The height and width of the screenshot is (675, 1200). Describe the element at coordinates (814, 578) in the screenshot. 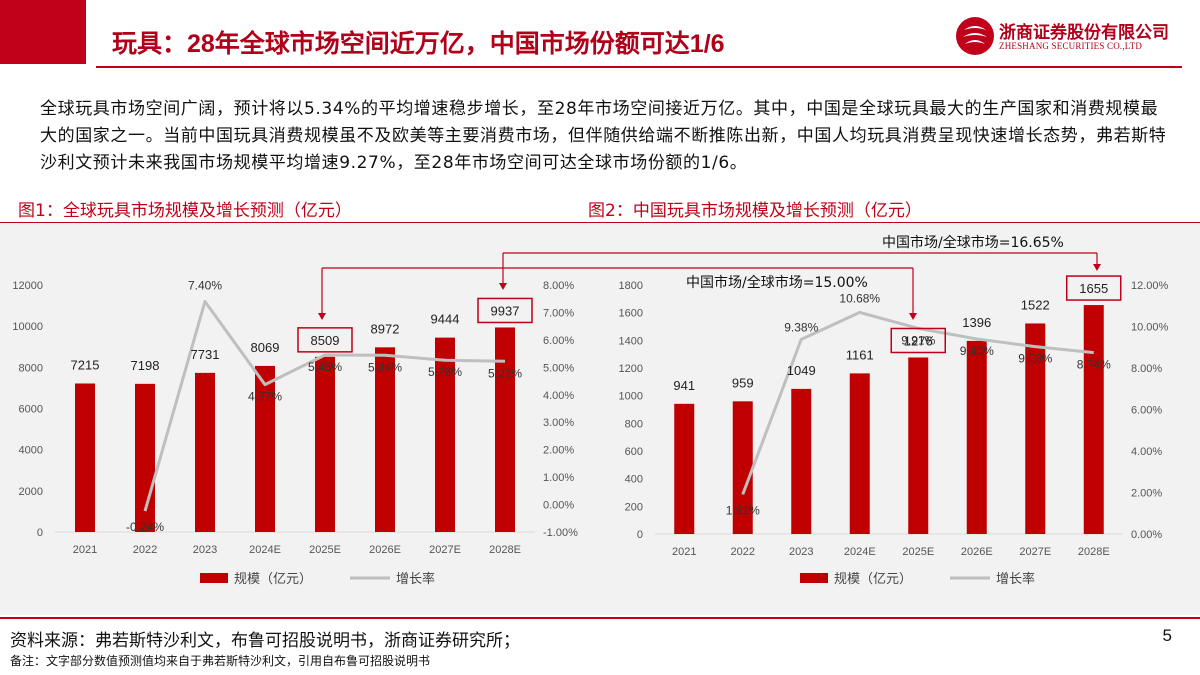

I see `legend-bar-swatch` at that location.